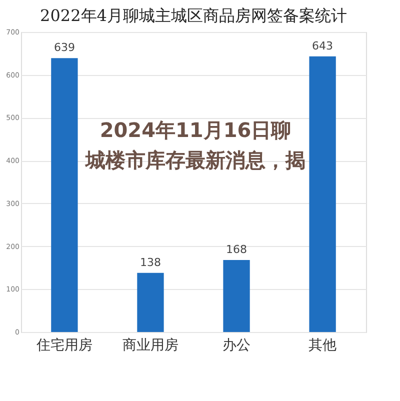 Image resolution: width=400 pixels, height=401 pixels. Describe the element at coordinates (63, 346) in the screenshot. I see `x-tick-label: 住宅用房` at that location.